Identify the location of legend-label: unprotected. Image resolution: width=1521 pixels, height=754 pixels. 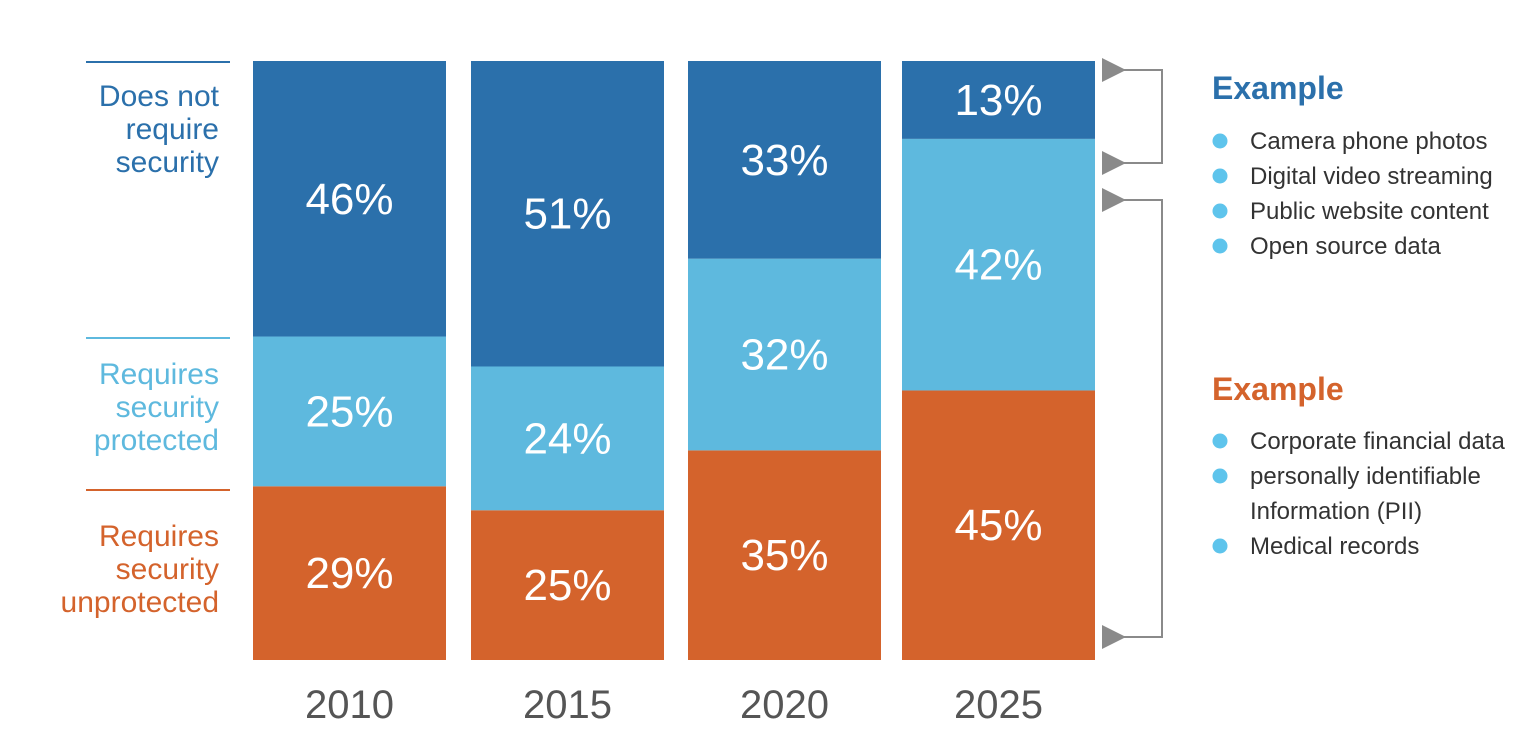
(140, 602).